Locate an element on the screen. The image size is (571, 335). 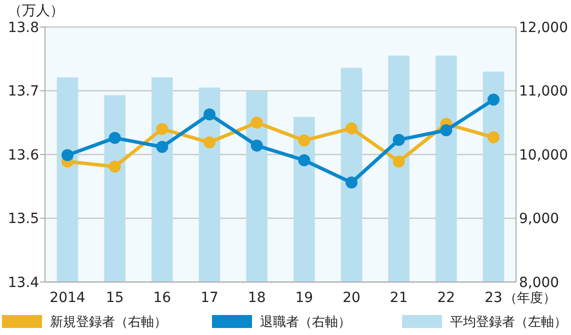
x-axis-title: （年度） is located at coordinates (530, 298).